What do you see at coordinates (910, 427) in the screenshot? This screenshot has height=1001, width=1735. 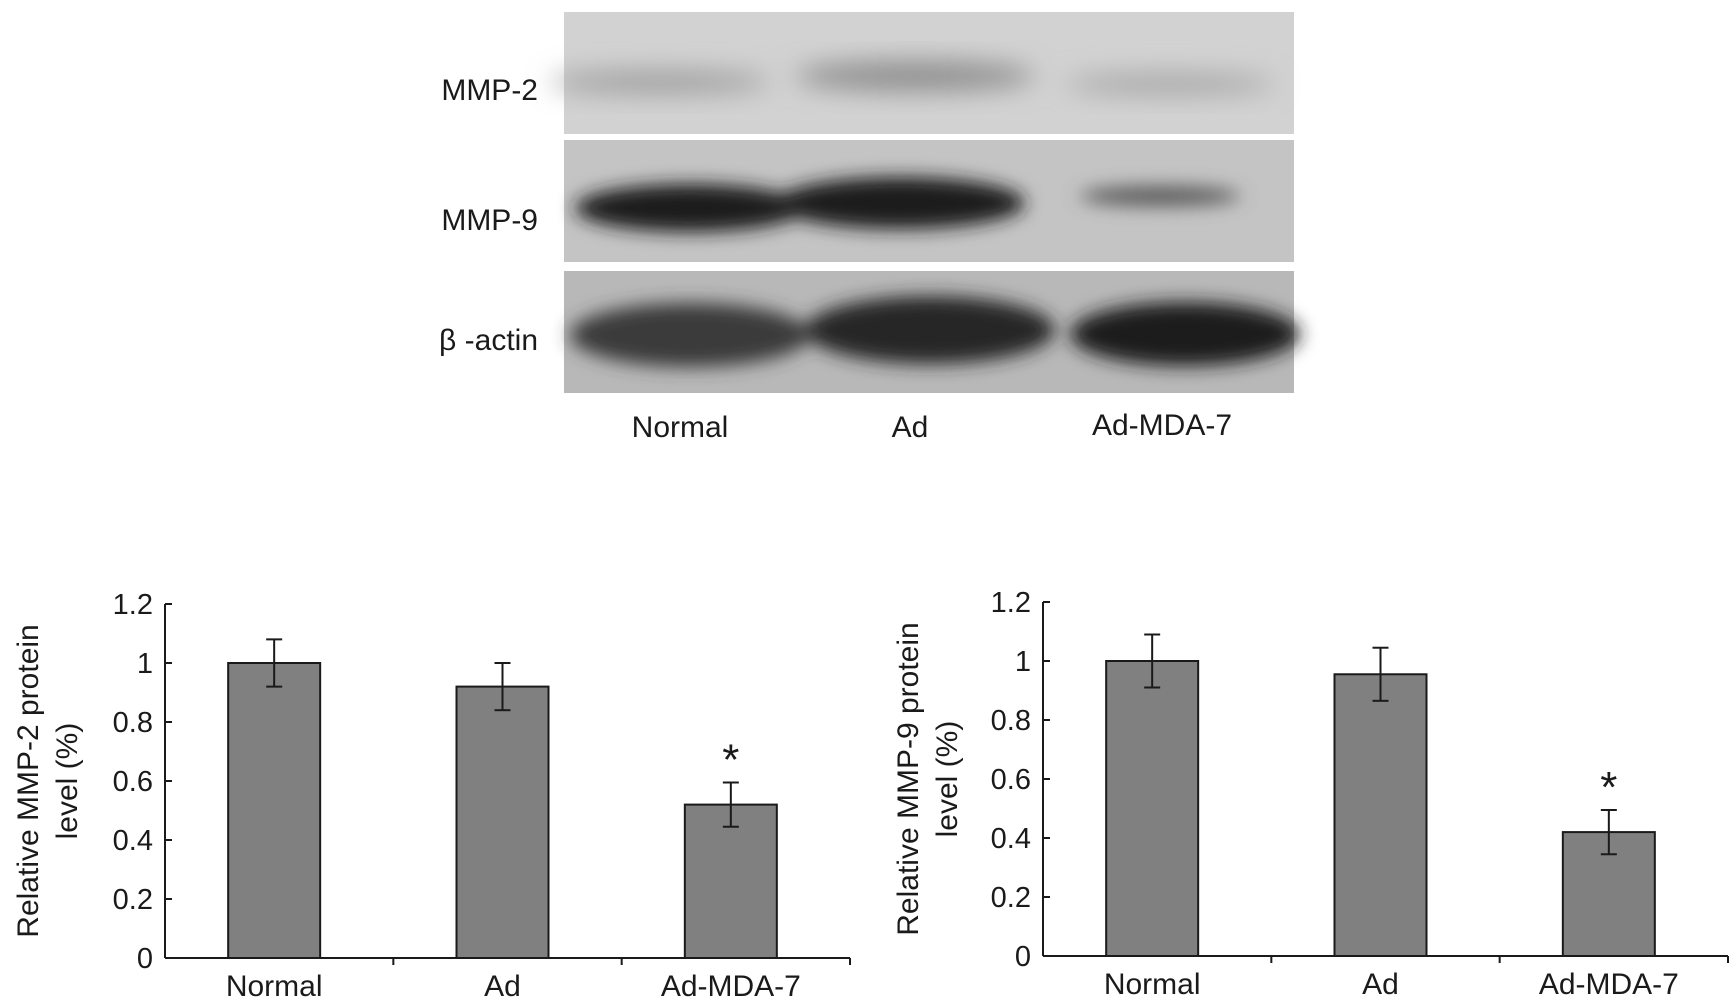 I see `blot-lane-label-ad: Ad` at bounding box center [910, 427].